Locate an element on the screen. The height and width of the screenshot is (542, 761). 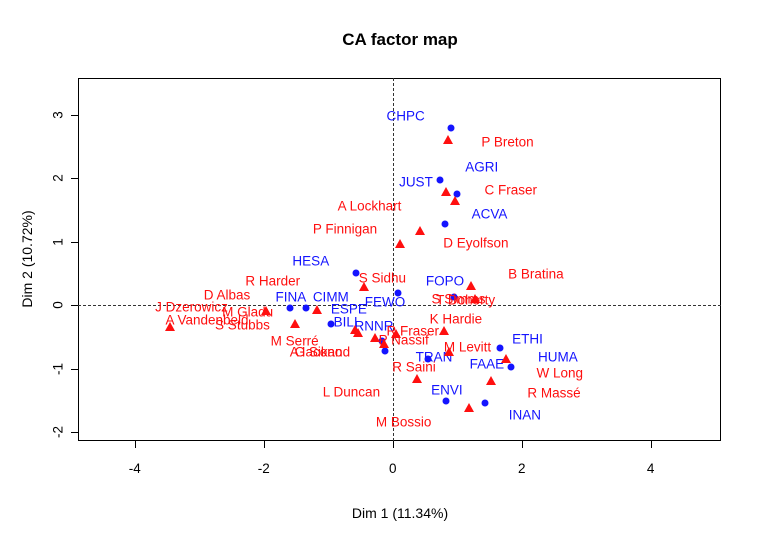
x-tick-label: -4 is located at coordinates (134, 468).